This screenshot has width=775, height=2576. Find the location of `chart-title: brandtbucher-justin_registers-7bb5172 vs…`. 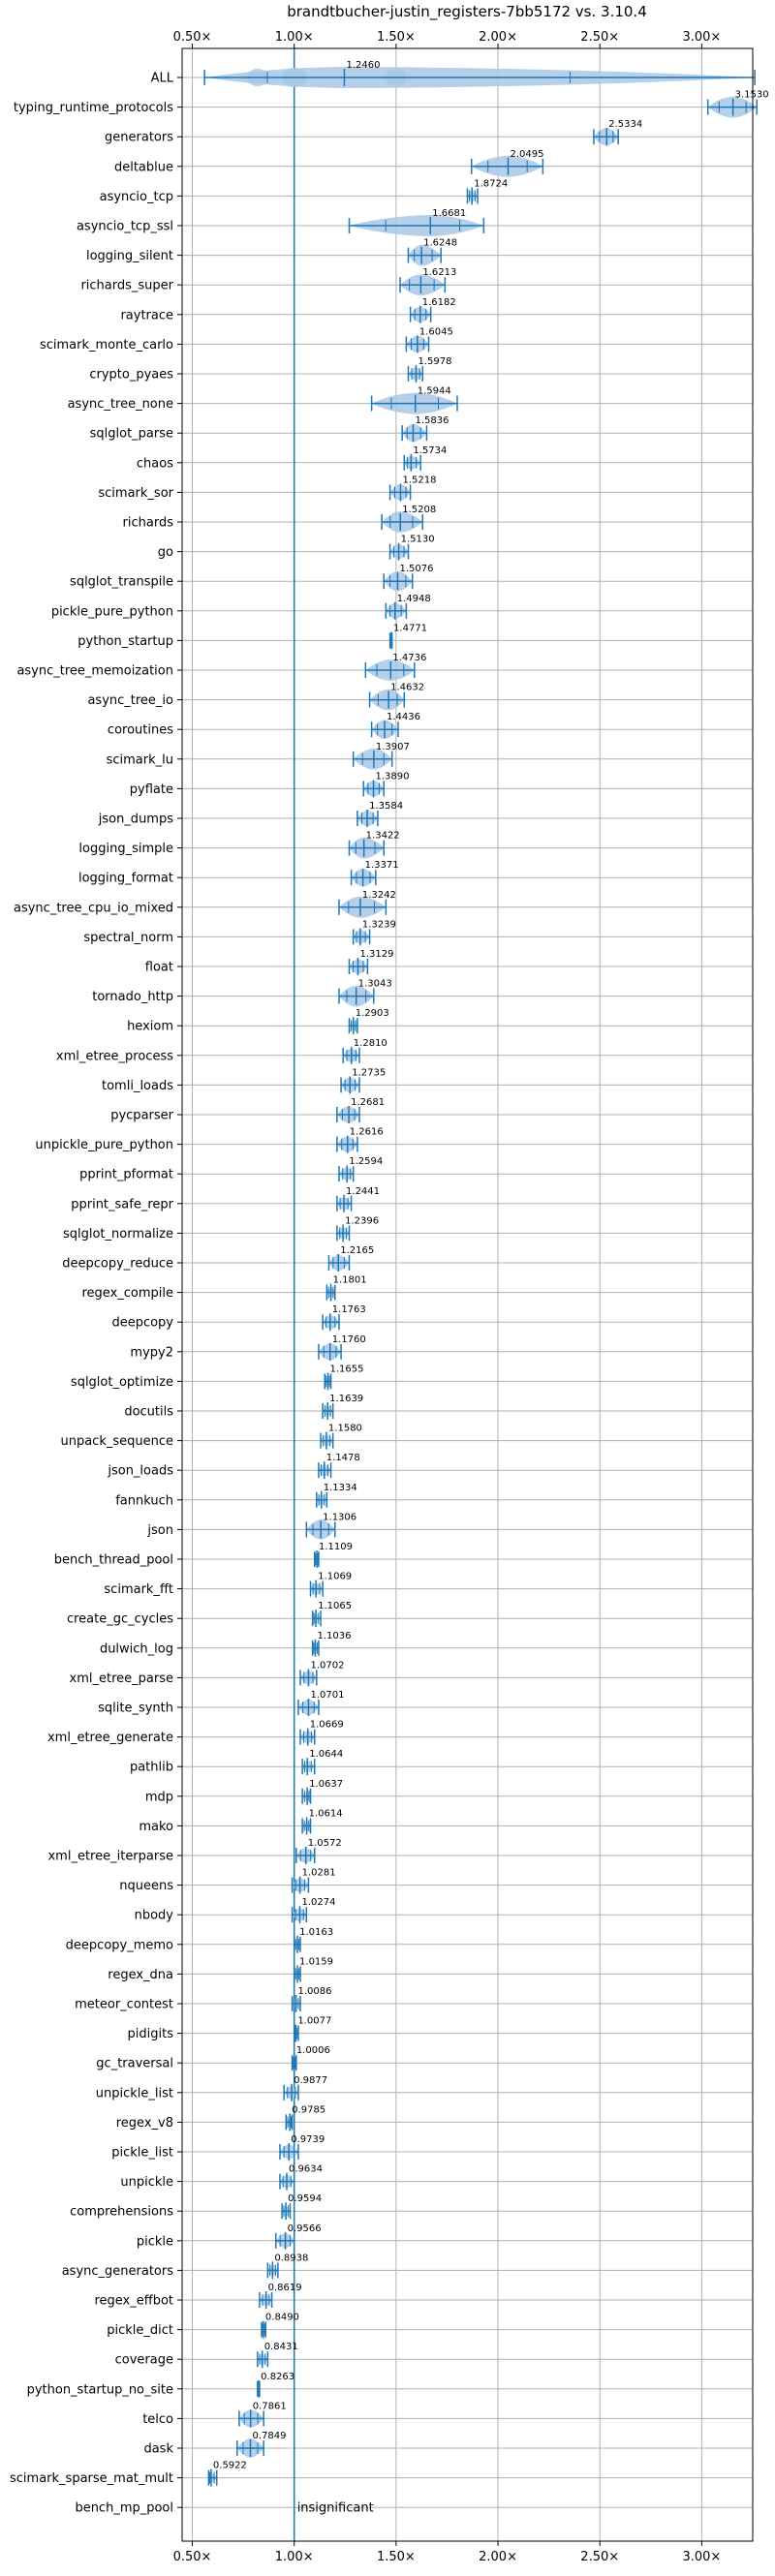

chart-title: brandtbucher-justin_registers-7bb5172 vs… is located at coordinates (467, 12).